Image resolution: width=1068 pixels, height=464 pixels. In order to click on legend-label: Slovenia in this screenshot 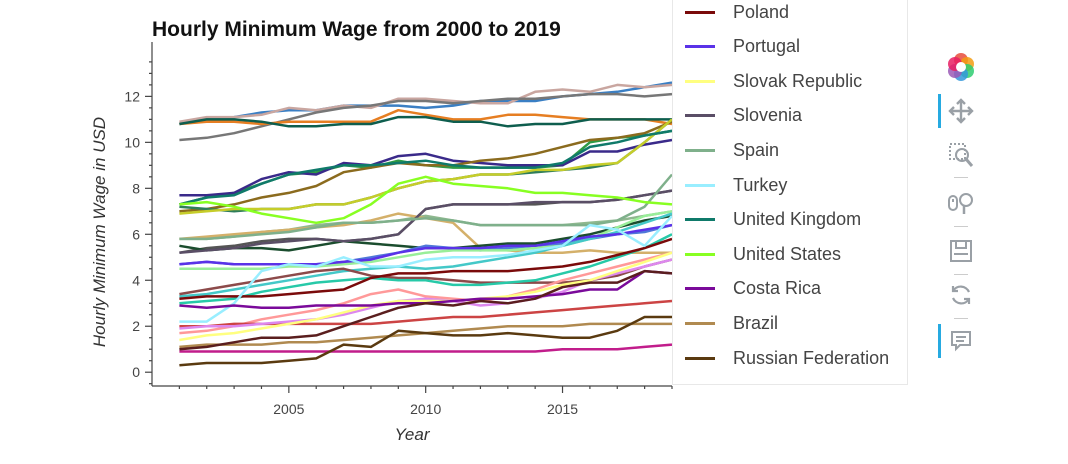, I will do `click(768, 115)`.